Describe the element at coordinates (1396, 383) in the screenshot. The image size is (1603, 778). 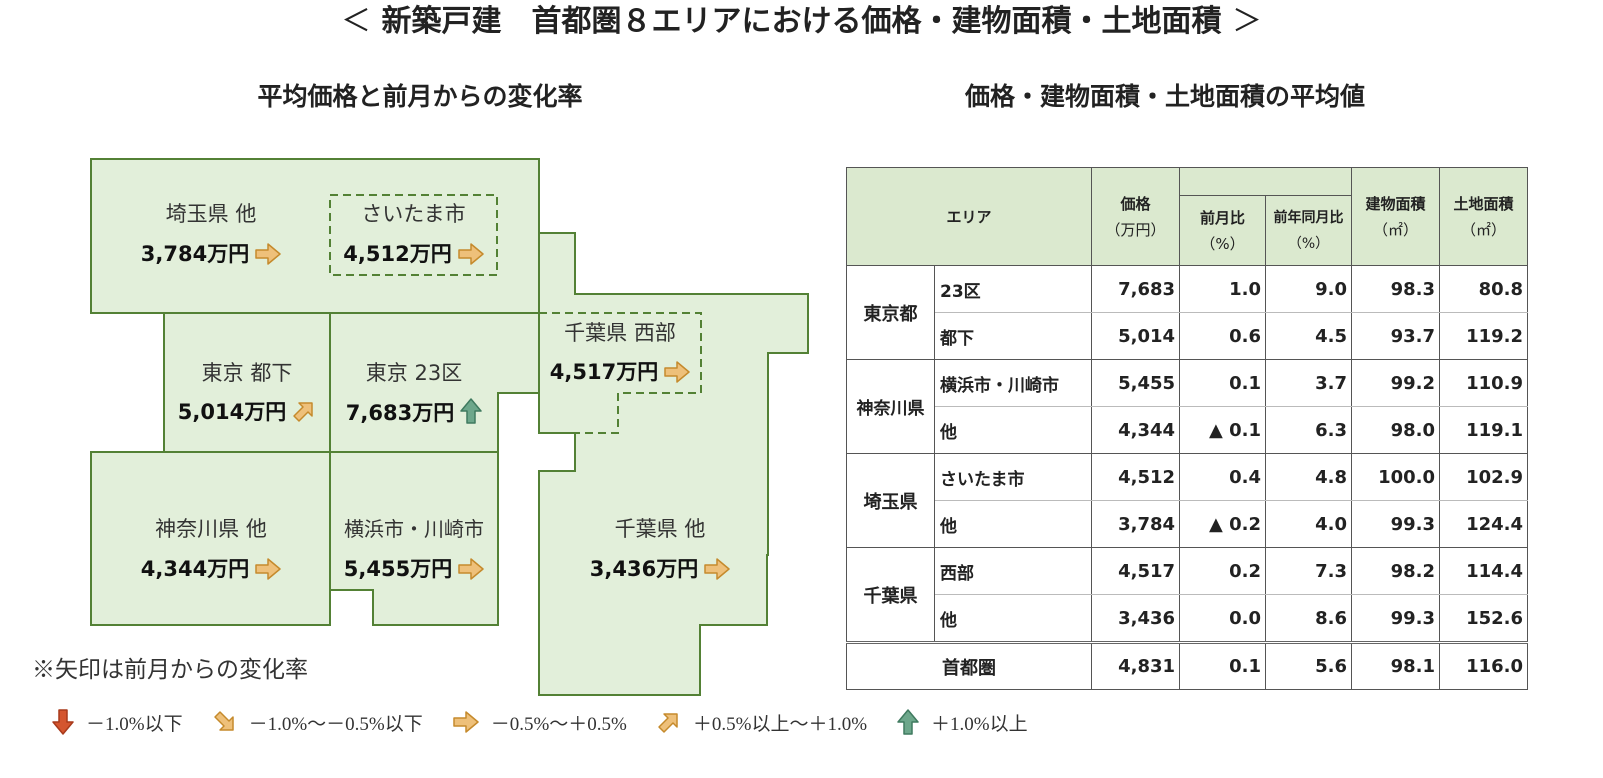
I see `building-cell: 99.2` at that location.